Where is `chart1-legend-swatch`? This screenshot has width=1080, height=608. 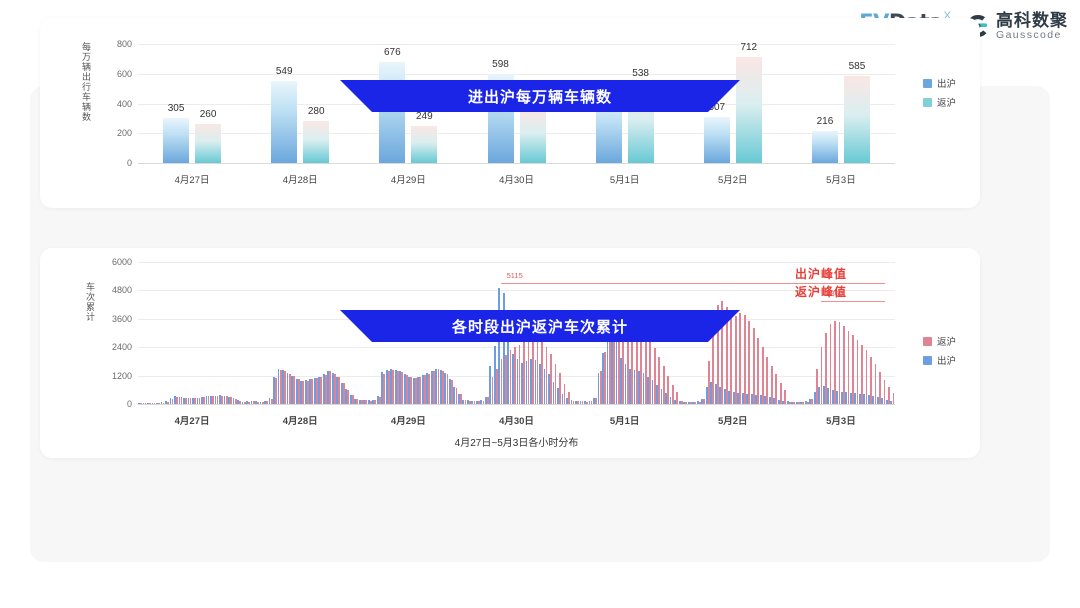 chart1-legend-swatch is located at coordinates (927, 102).